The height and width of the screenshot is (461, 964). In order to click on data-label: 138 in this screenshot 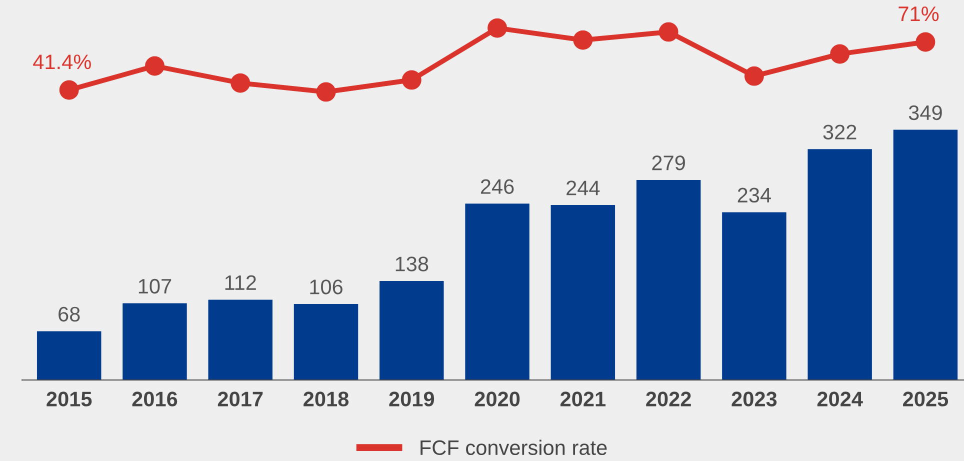, I will do `click(412, 264)`.